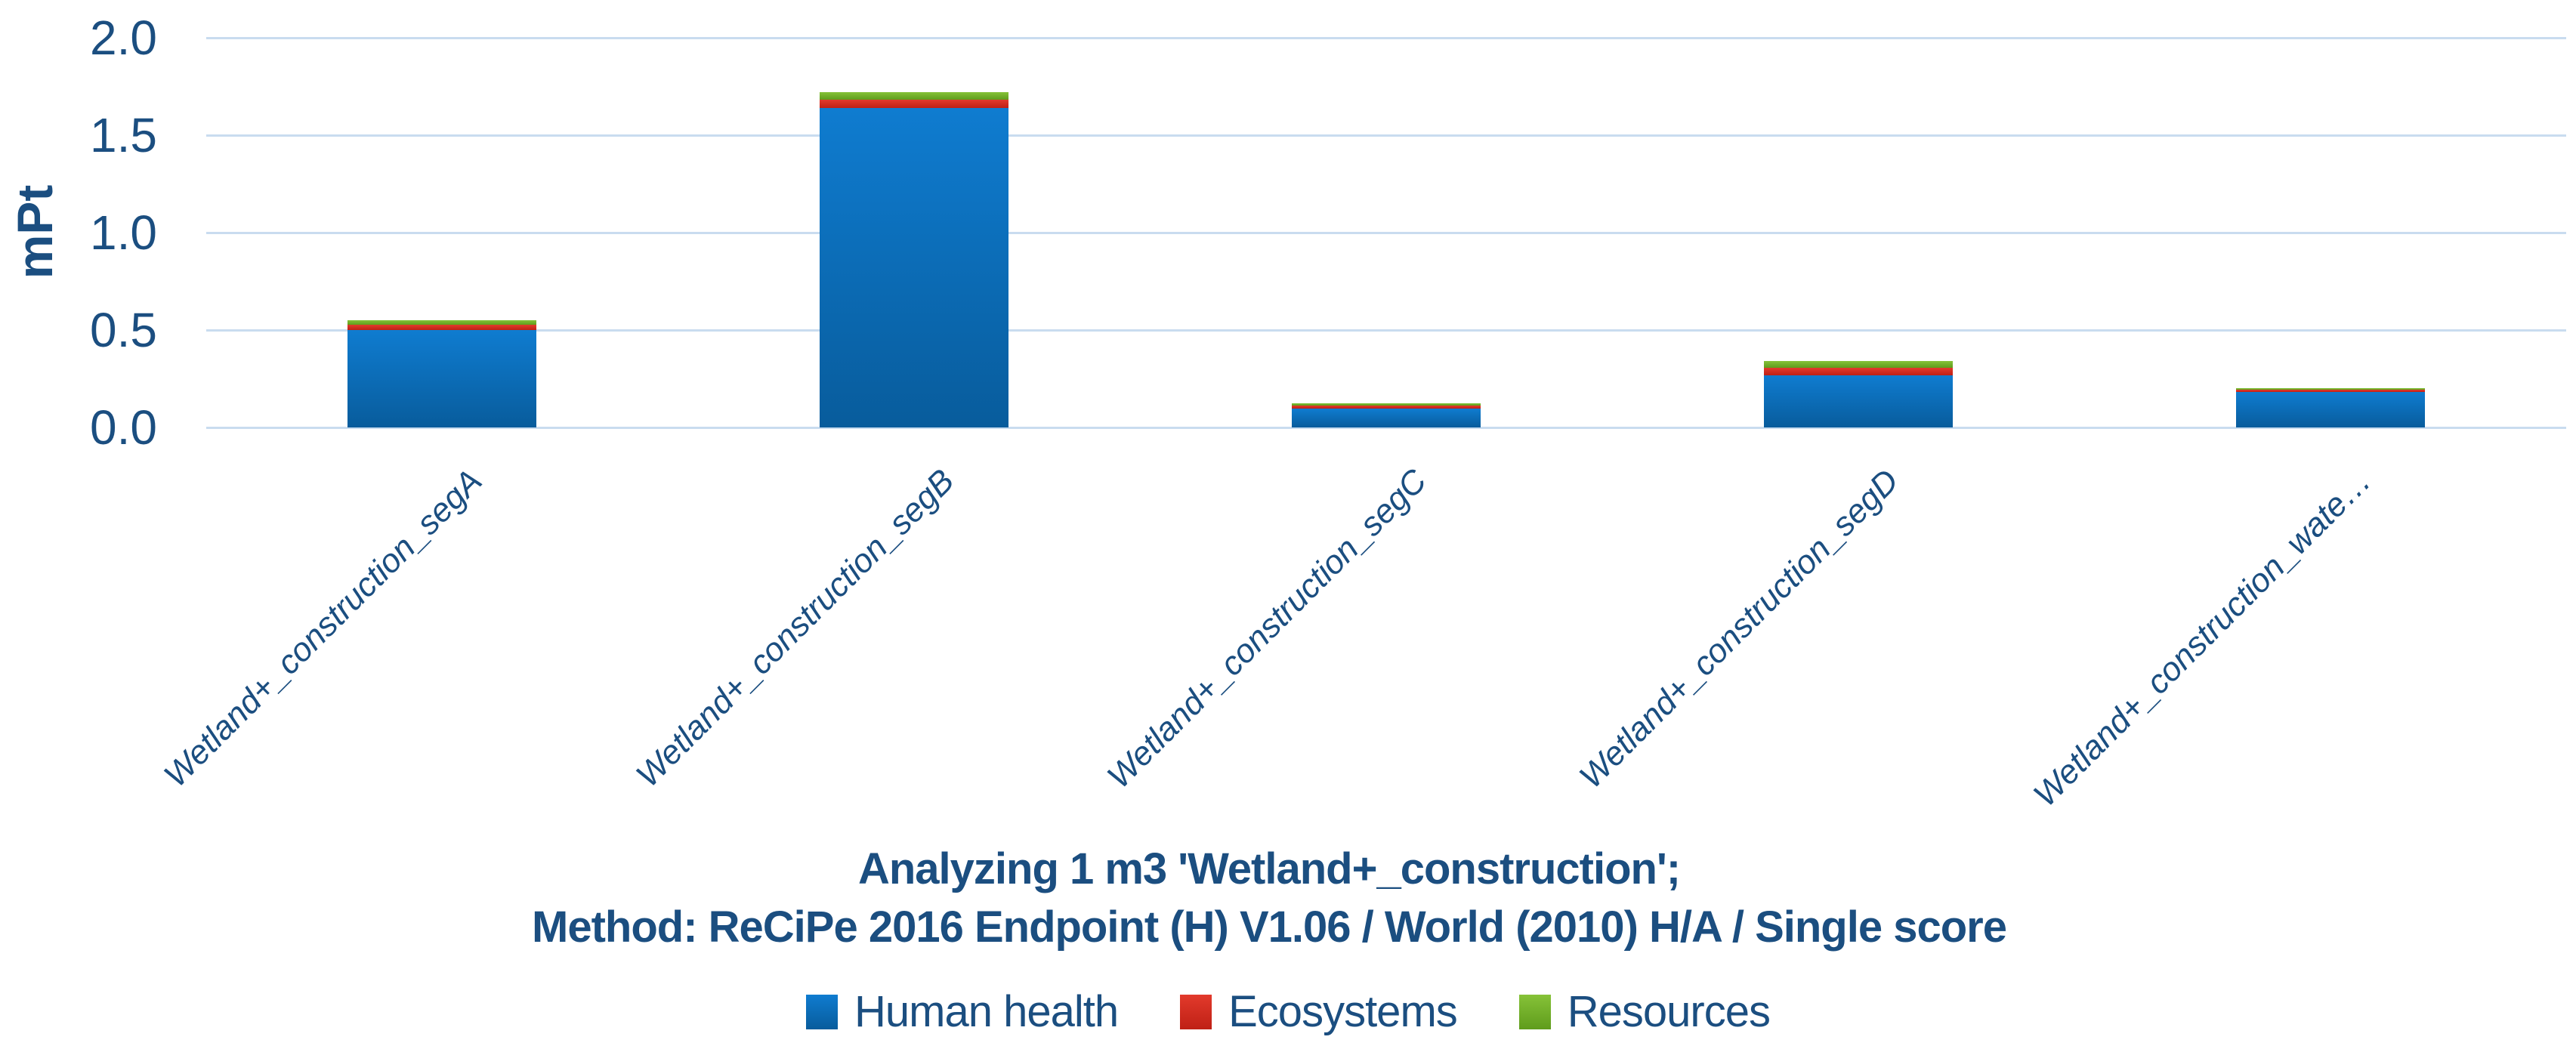 The image size is (2576, 1046). Describe the element at coordinates (822, 1011) in the screenshot. I see `legend-swatch-human-health` at that location.